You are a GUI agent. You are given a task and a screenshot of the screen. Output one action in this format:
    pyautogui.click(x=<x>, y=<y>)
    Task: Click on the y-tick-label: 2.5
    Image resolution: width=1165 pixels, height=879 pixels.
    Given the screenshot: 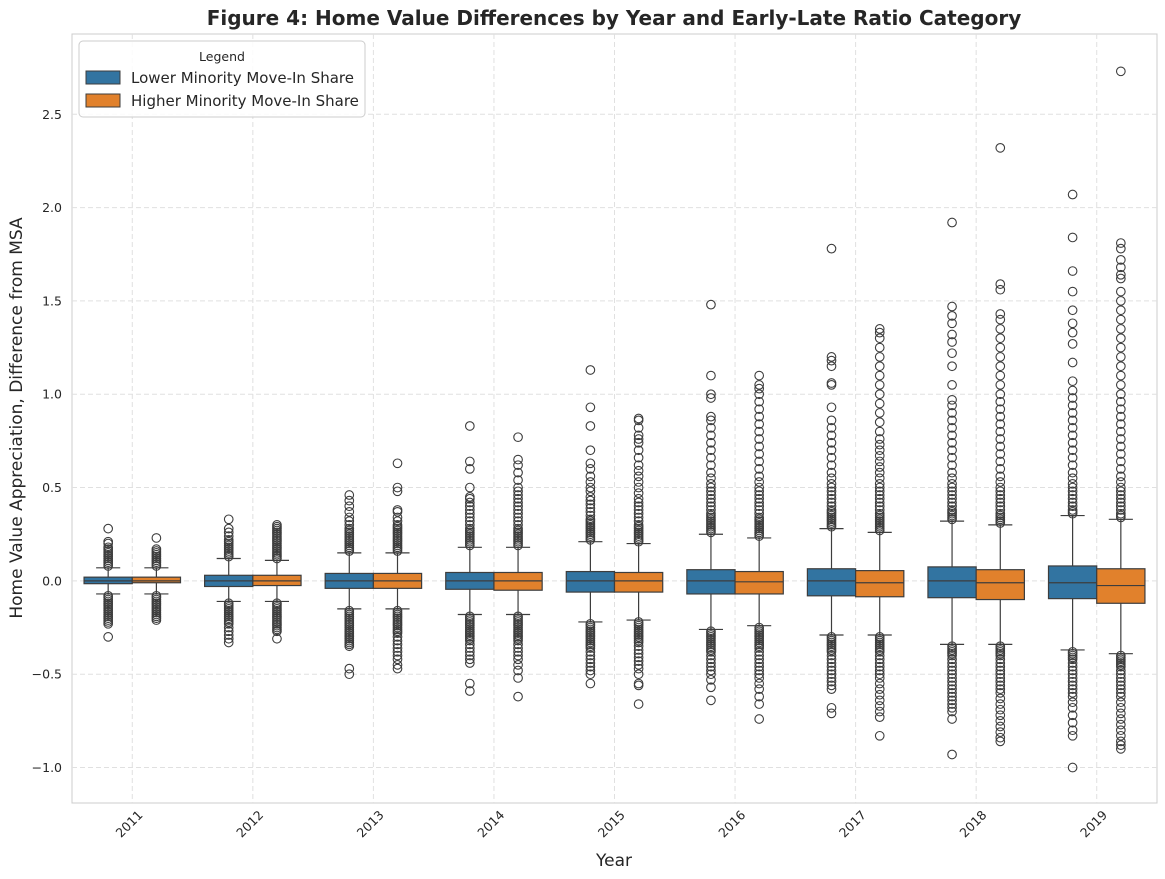 What is the action you would take?
    pyautogui.click(x=52, y=114)
    